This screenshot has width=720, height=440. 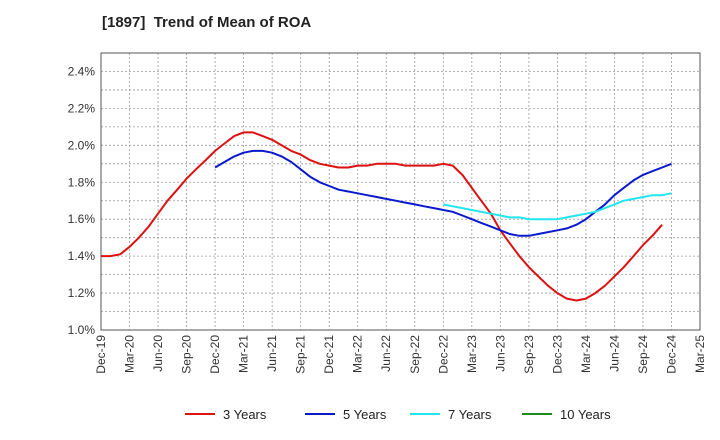 I want to click on y-tick-label: 1.6%, so click(x=82, y=219).